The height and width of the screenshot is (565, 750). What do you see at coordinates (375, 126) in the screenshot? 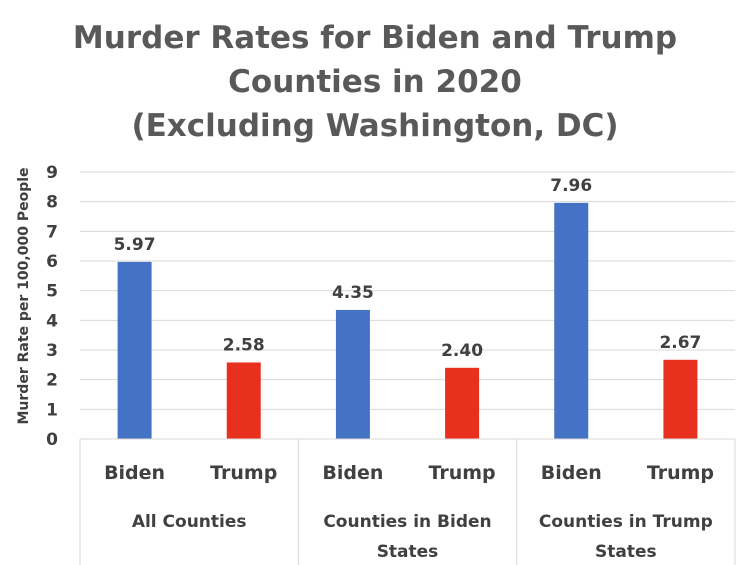
I see `chart-title-line-3: (Excluding Washington, DC)` at bounding box center [375, 126].